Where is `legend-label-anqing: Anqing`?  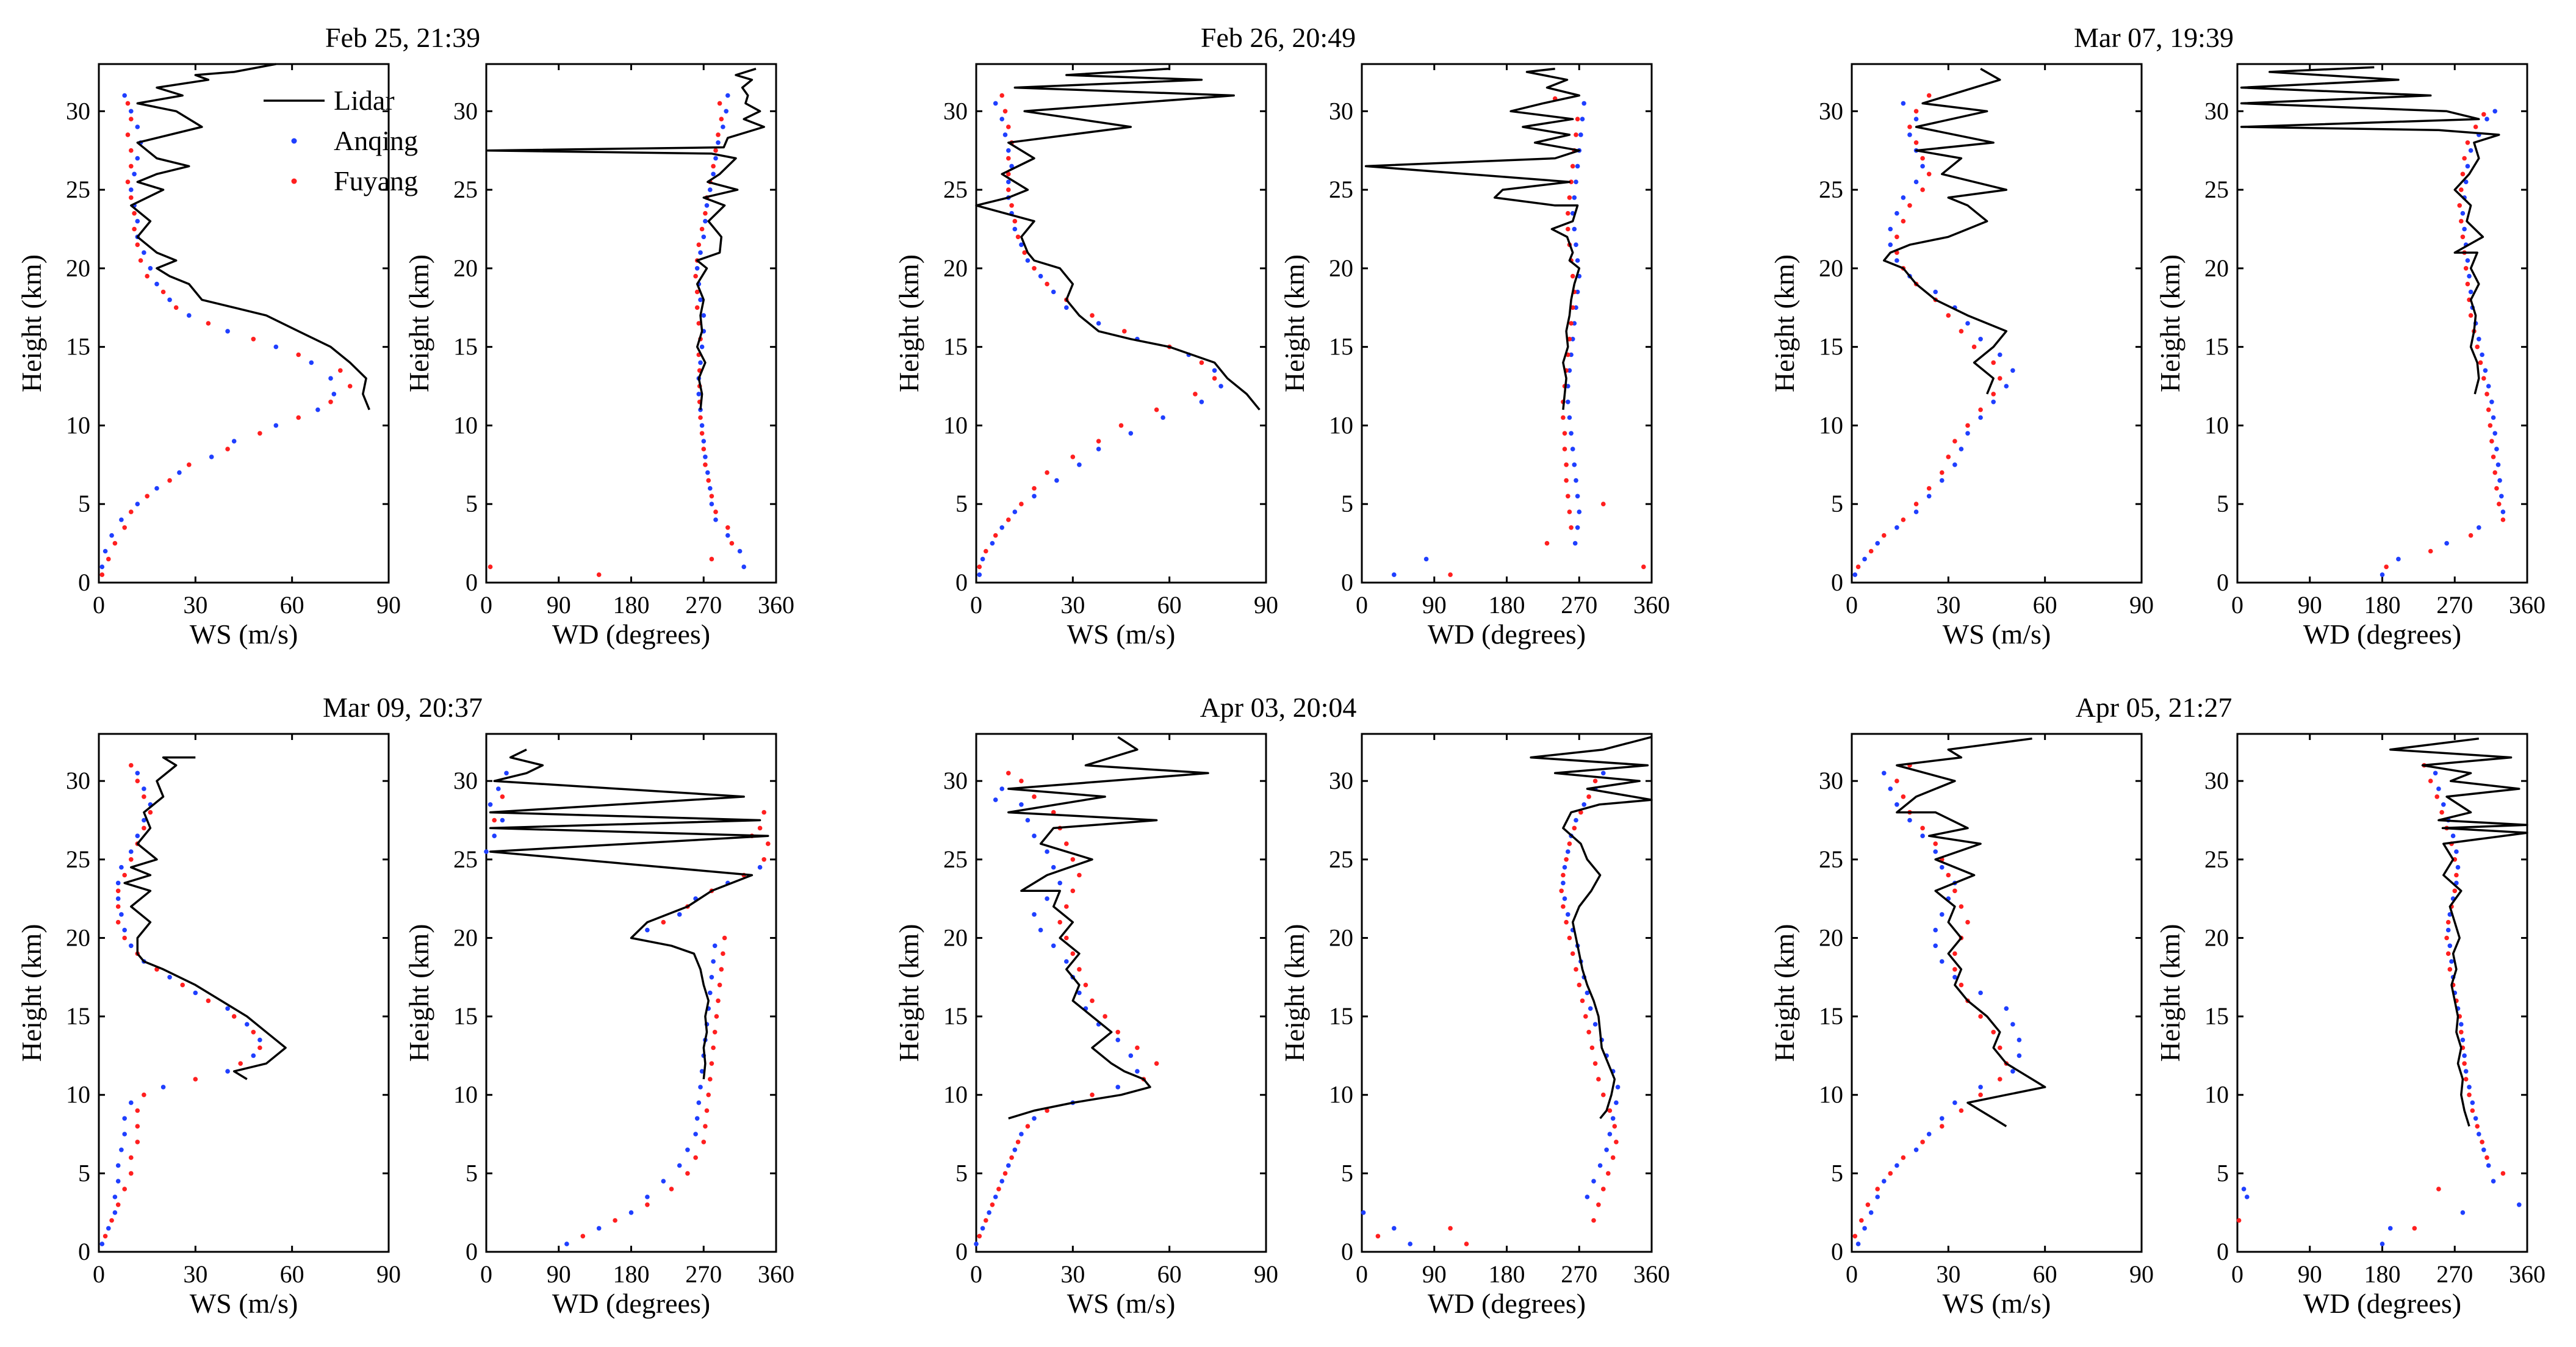 legend-label-anqing: Anqing is located at coordinates (376, 140).